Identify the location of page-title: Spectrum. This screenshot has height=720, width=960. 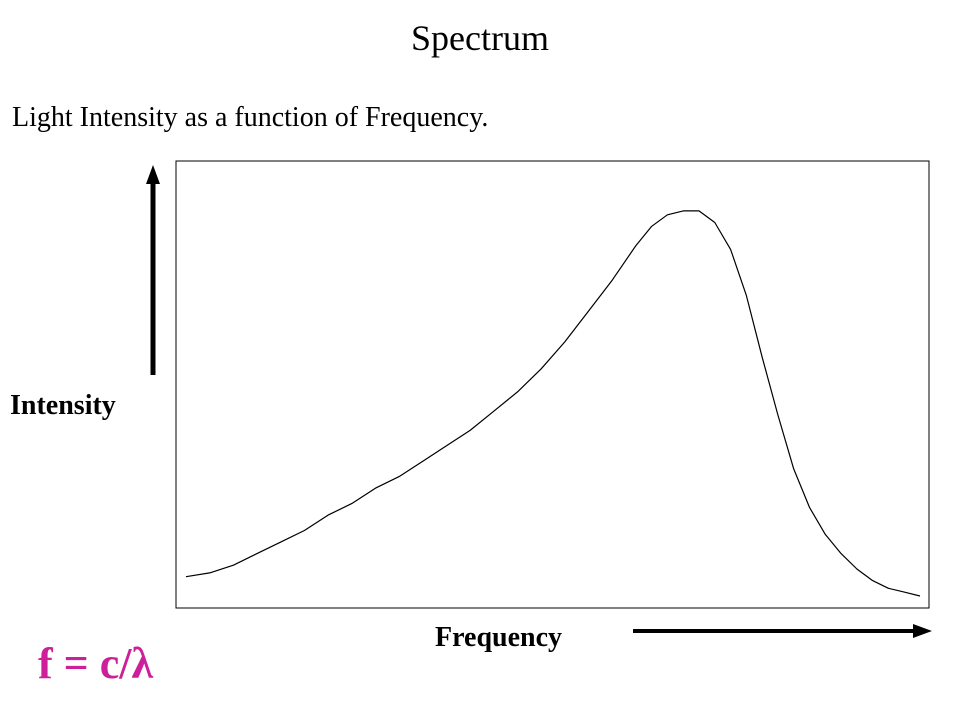
(480, 38).